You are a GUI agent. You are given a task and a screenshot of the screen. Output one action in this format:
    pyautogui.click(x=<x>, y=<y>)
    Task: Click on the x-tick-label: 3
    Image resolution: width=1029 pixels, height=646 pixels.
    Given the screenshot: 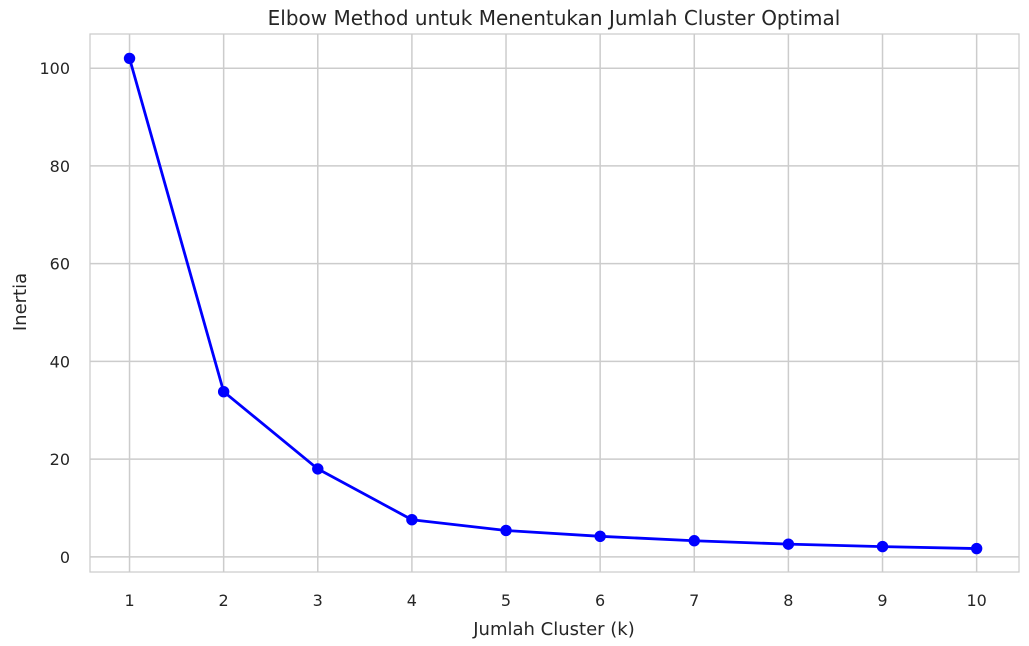 What is the action you would take?
    pyautogui.click(x=318, y=600)
    